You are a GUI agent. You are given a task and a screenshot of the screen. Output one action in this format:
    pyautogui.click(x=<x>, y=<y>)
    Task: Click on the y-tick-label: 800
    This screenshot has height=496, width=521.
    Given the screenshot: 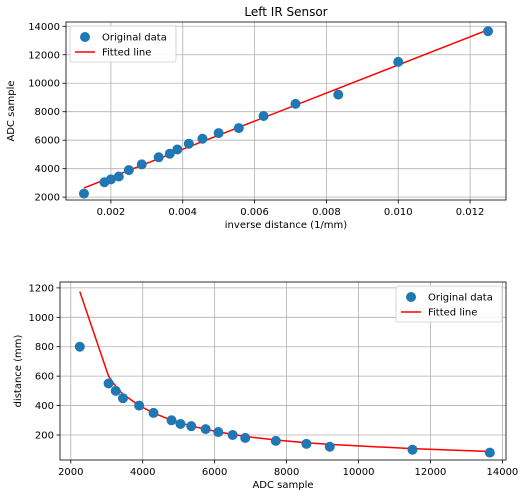 What is the action you would take?
    pyautogui.click(x=44, y=347)
    